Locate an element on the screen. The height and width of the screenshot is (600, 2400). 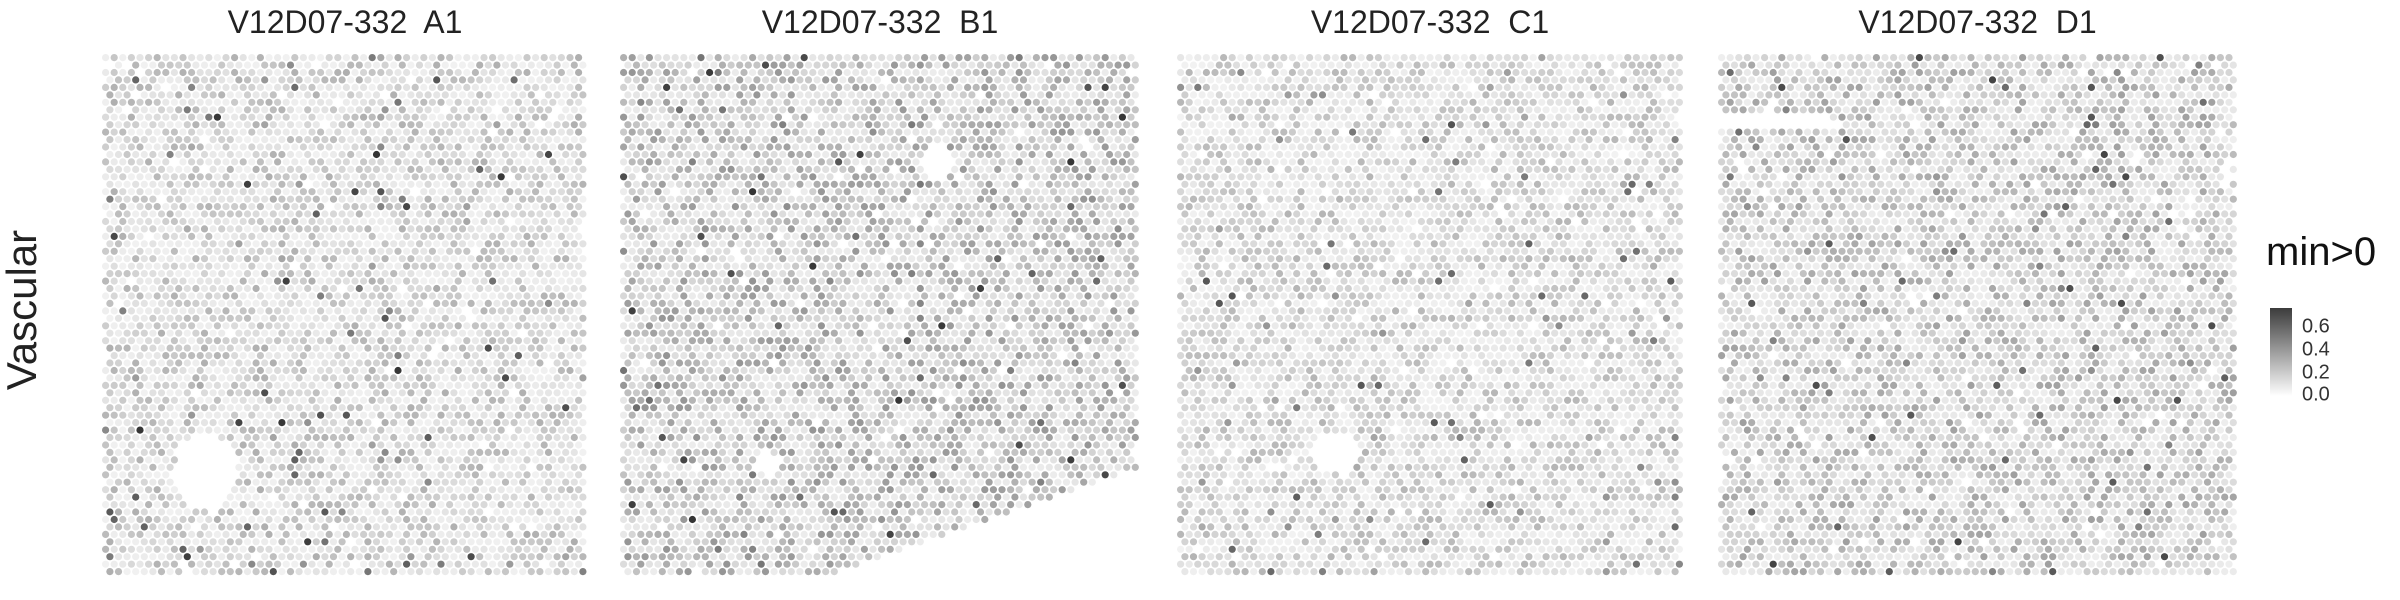
spot-0-1988 is located at coordinates (200, 326).